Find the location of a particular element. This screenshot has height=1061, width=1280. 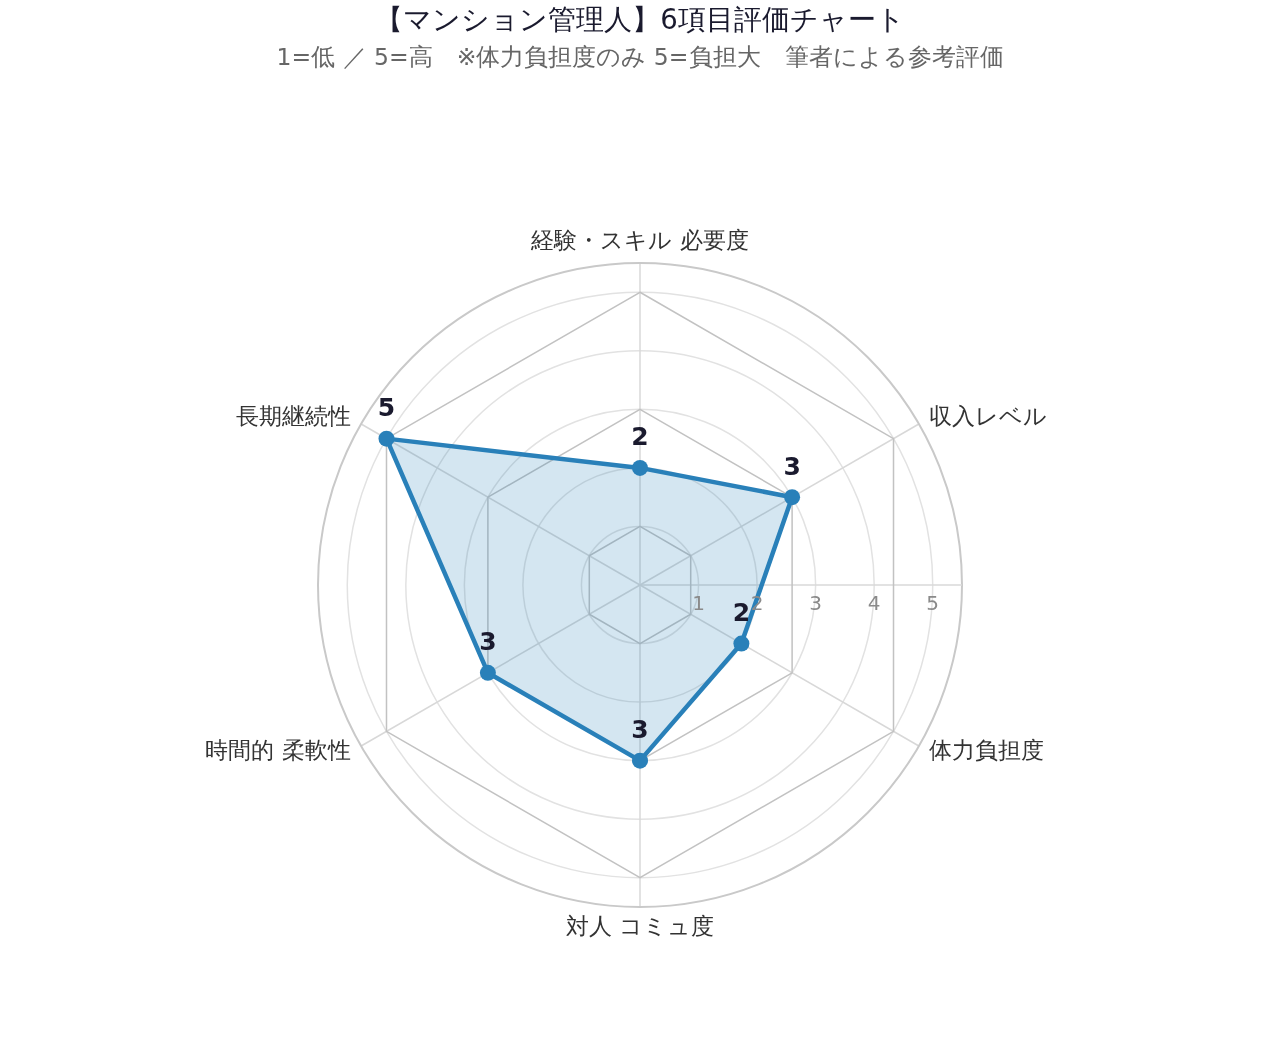

spoke-label: 時間的 柔軟性 is located at coordinates (278, 749).